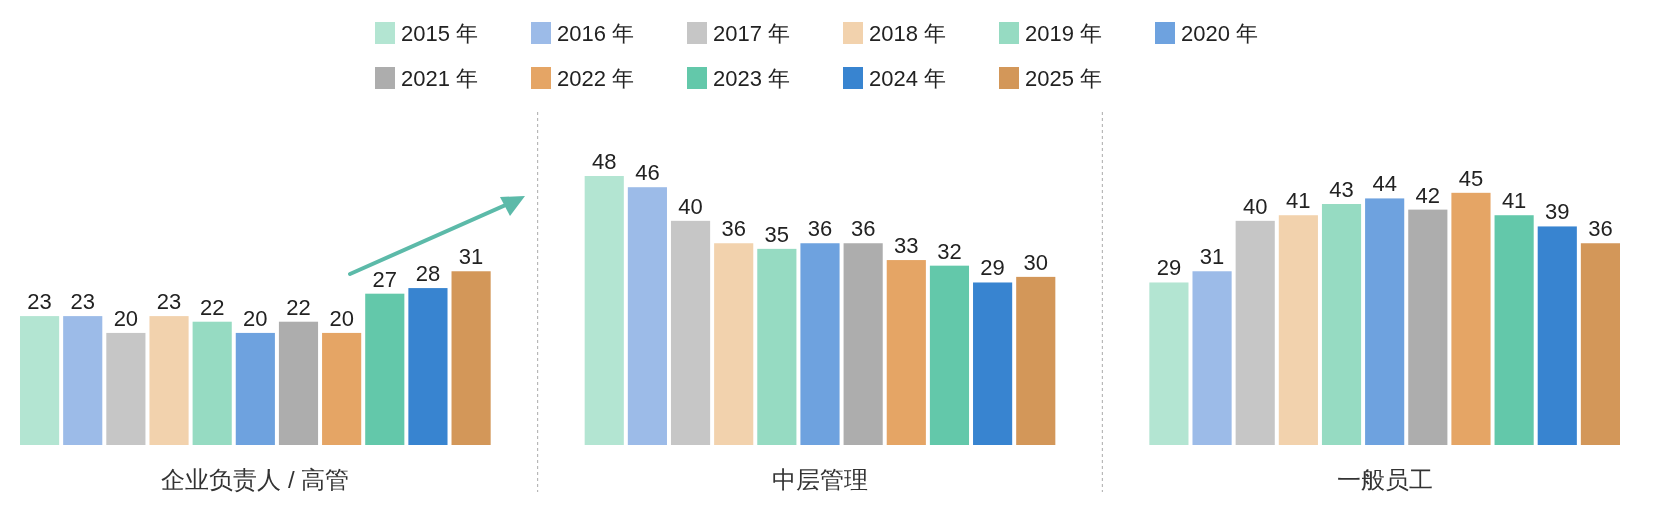 The image size is (1663, 515). What do you see at coordinates (596, 78) in the screenshot?
I see `legend-label: 2022 年` at bounding box center [596, 78].